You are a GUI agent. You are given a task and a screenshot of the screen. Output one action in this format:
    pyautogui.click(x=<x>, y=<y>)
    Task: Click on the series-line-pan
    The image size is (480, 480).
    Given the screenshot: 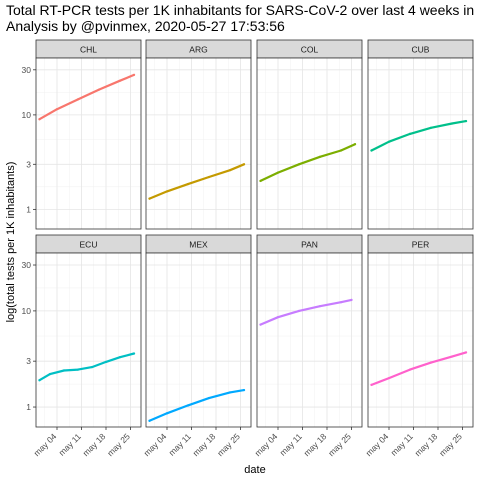 What is the action you would take?
    pyautogui.click(x=306, y=312)
    